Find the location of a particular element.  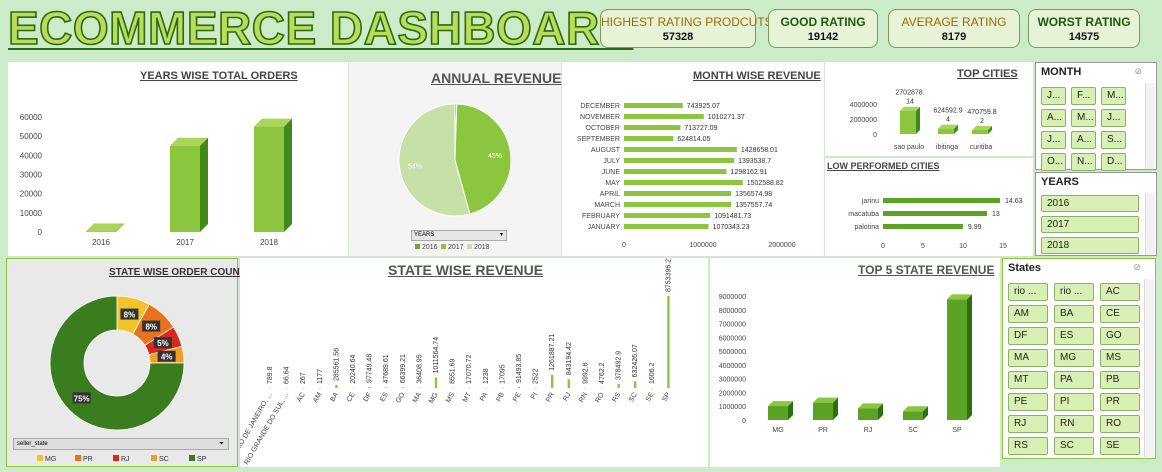

y-tick-label: NOVEMBER is located at coordinates (600, 117).